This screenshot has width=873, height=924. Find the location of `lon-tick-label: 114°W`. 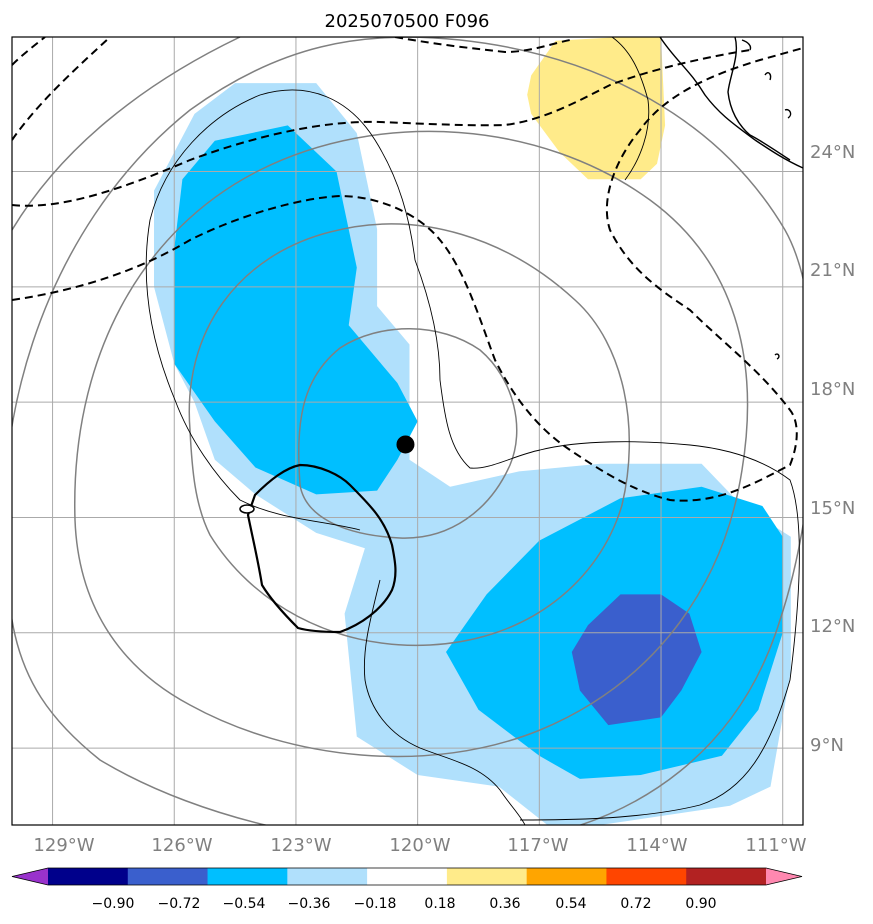

lon-tick-label: 114°W is located at coordinates (656, 845).